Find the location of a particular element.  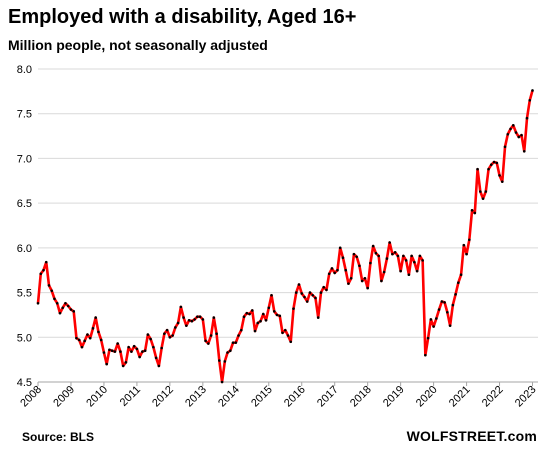

chart-subtitle: Million people, not seasonally adjusted is located at coordinates (138, 45).